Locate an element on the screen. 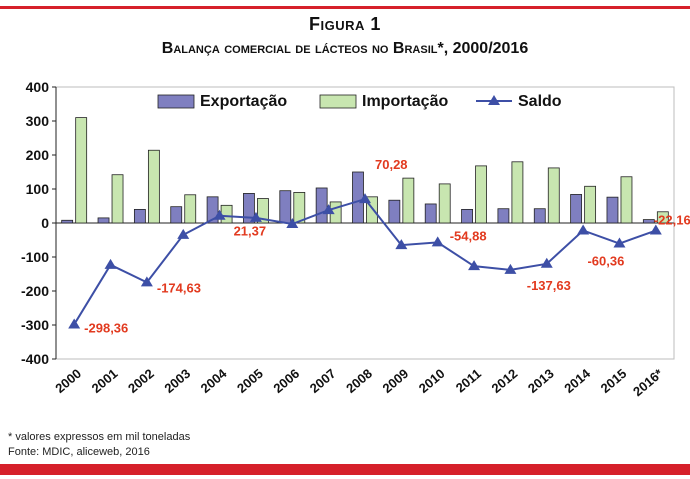 The width and height of the screenshot is (690, 479). x-tick-label: 2011 is located at coordinates (468, 381).